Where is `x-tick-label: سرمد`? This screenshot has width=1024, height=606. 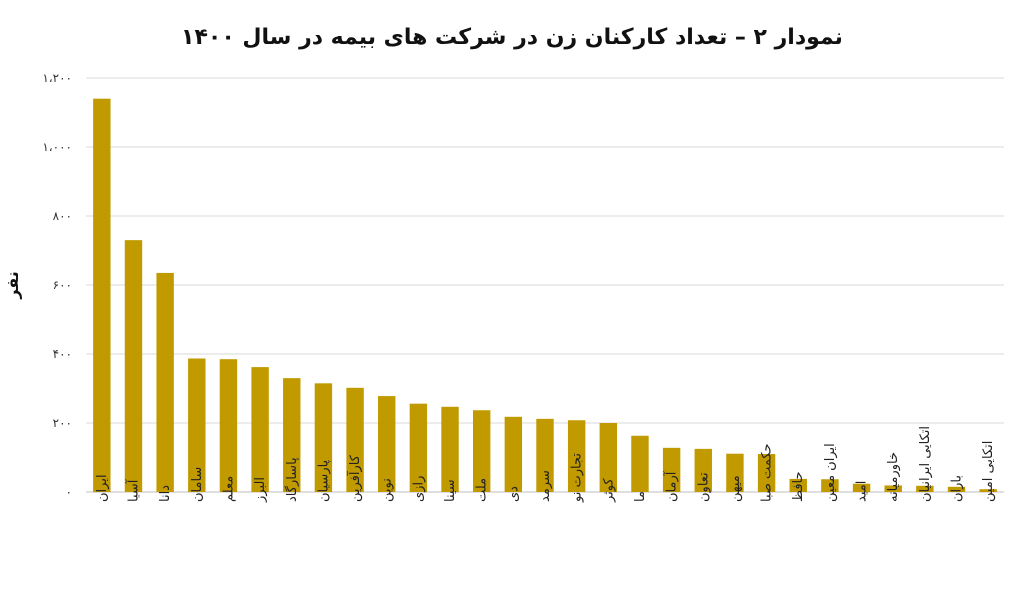
x-tick-label: سرمد is located at coordinates (545, 486).